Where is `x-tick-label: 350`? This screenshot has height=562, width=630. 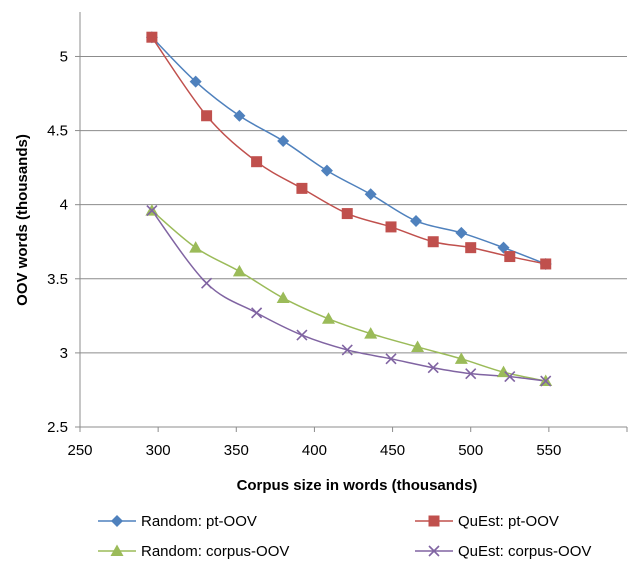
x-tick-label: 350 is located at coordinates (236, 450).